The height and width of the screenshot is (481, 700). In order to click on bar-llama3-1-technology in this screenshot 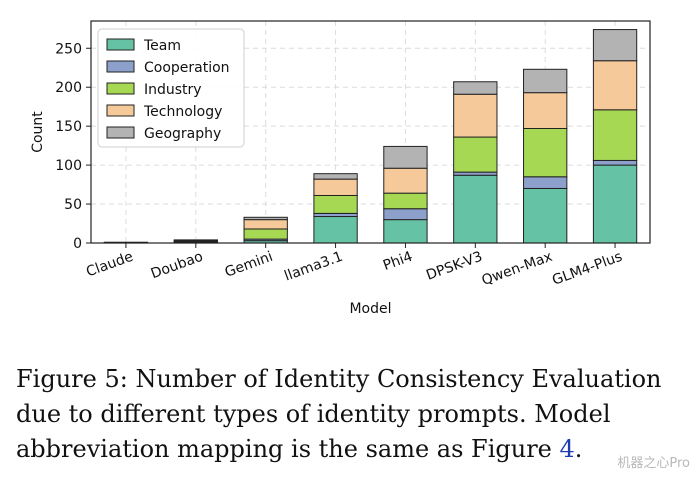, I will do `click(335, 187)`.